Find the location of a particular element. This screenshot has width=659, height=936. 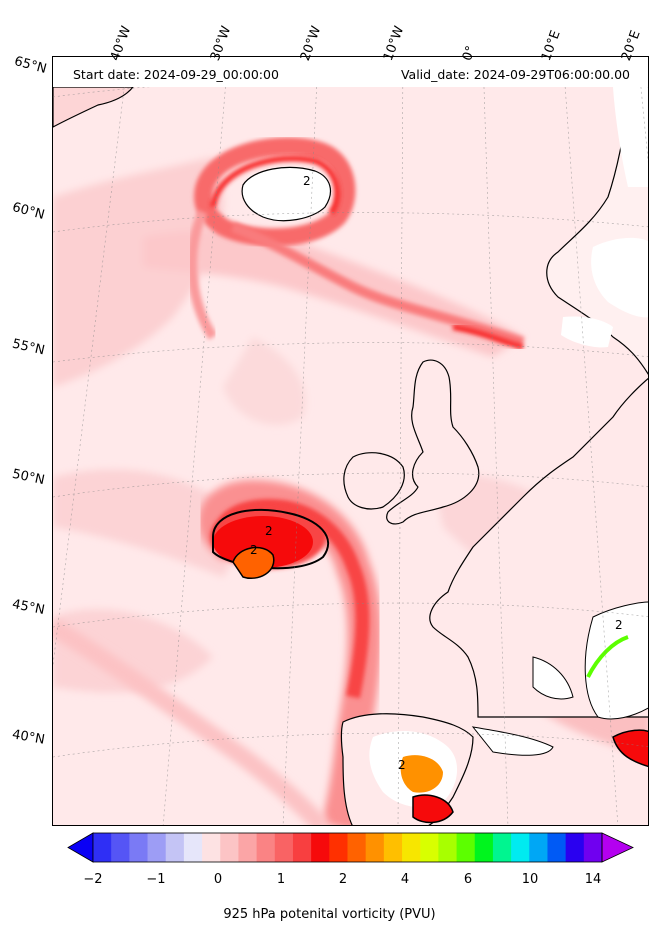

colorbar-extend-high is located at coordinates (617, 847).